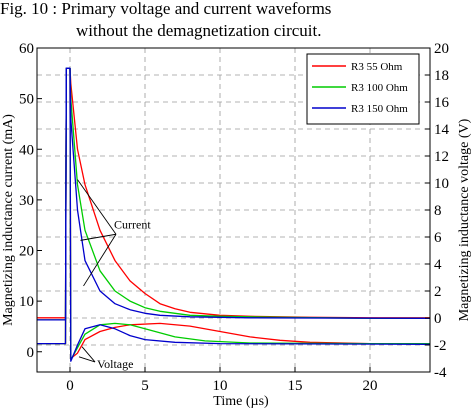 The image size is (474, 412). What do you see at coordinates (440, 373) in the screenshot?
I see `y-right-tick-label: -4` at bounding box center [440, 373].